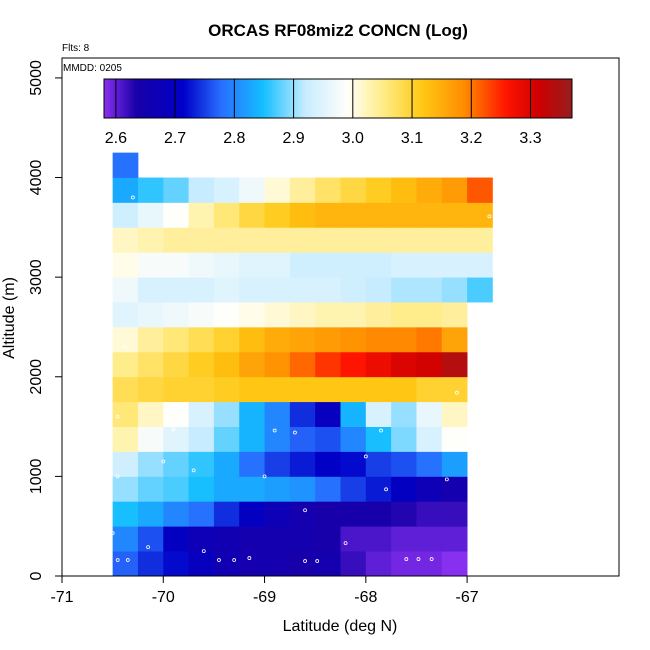 Image resolution: width=650 pixels, height=650 pixels. Describe the element at coordinates (9, 318) in the screenshot. I see `y-axis-label: Altitude (m)` at that location.